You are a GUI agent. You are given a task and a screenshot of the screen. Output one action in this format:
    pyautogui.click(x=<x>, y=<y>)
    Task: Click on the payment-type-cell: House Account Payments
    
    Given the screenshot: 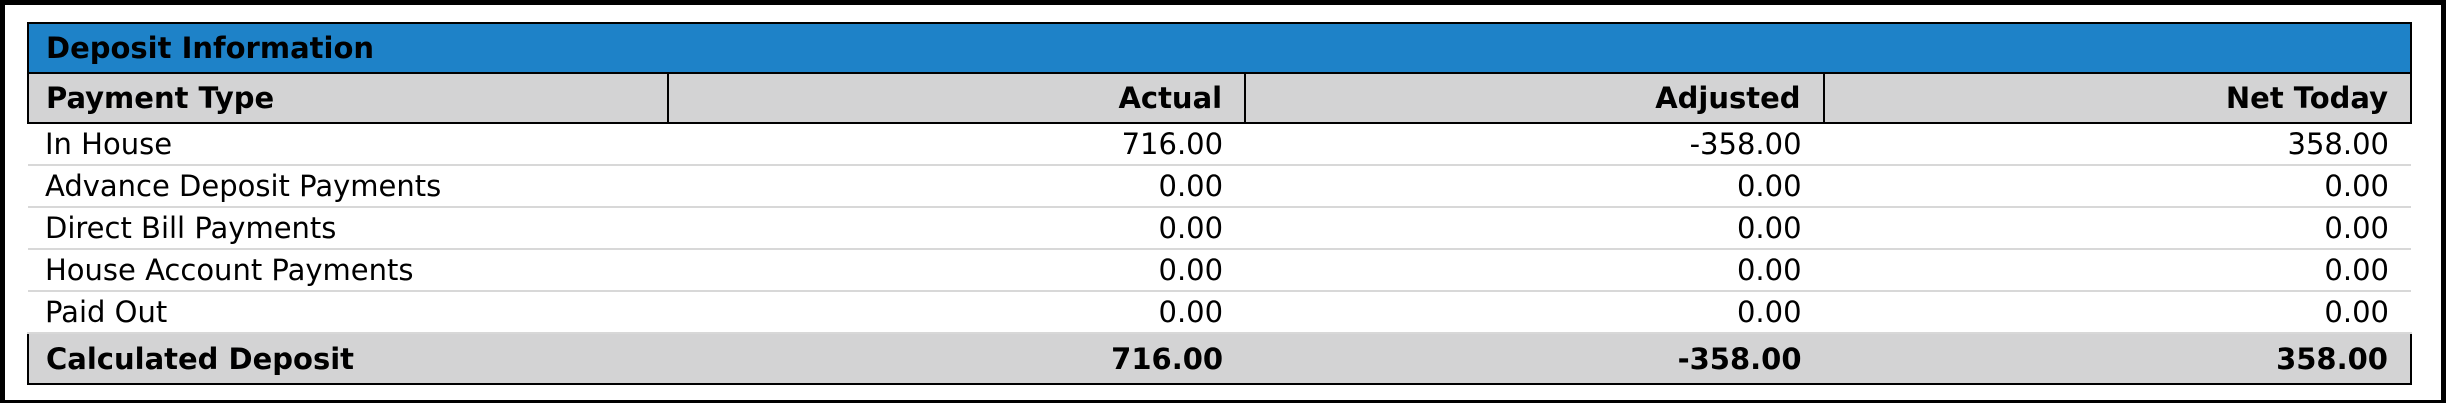 What is the action you would take?
    pyautogui.click(x=348, y=270)
    